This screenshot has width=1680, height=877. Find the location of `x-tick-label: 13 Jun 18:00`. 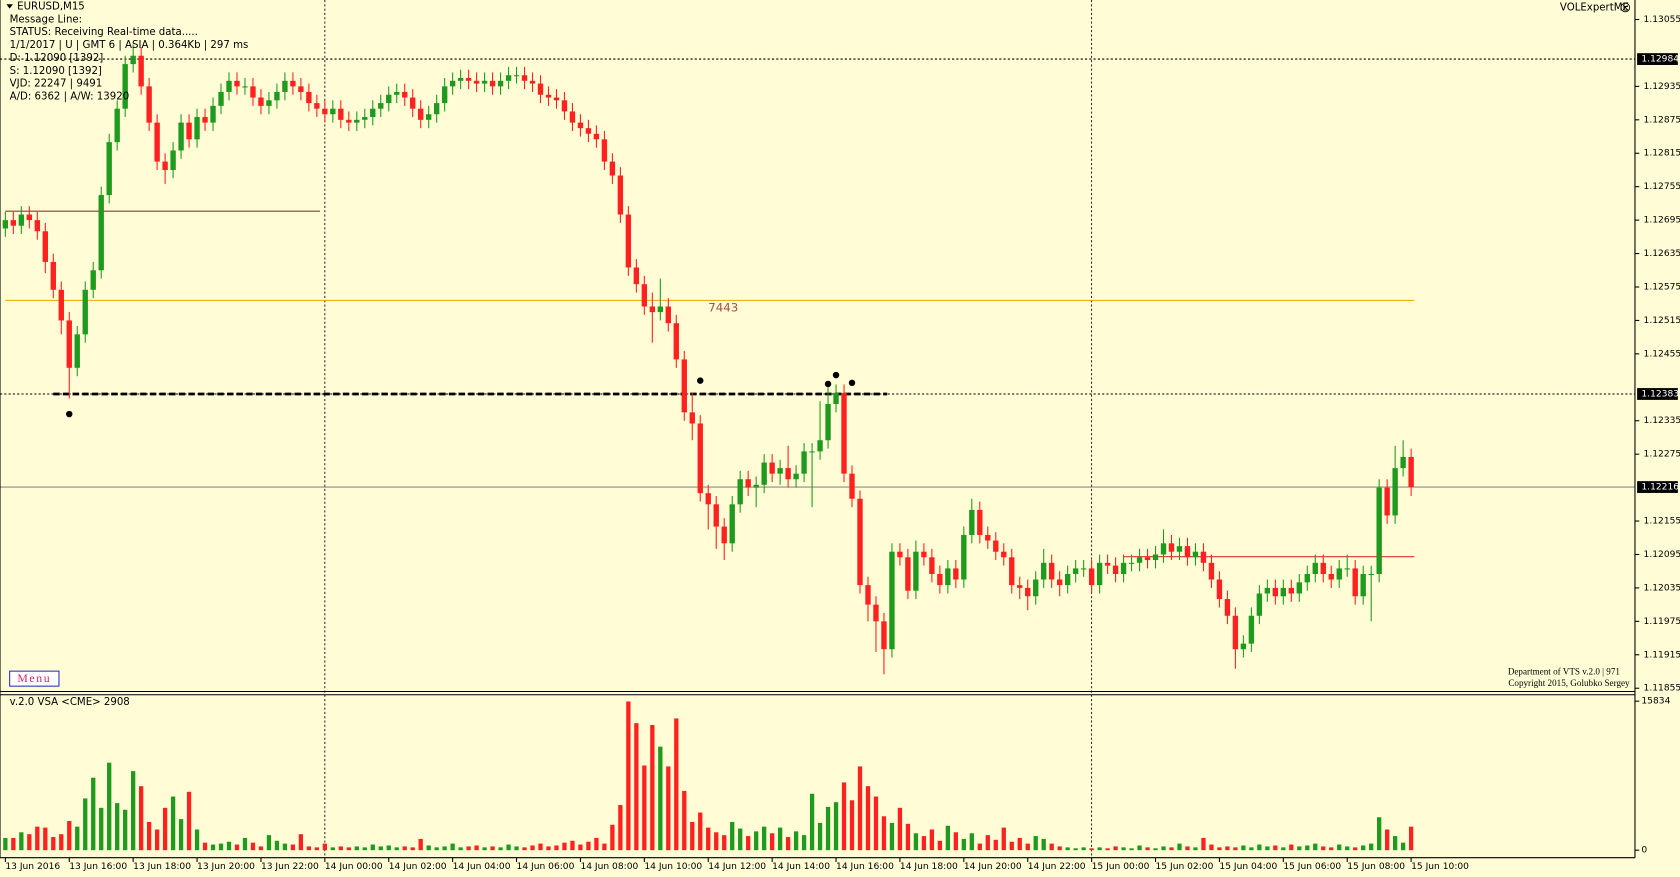

x-tick-label: 13 Jun 18:00 is located at coordinates (162, 867).